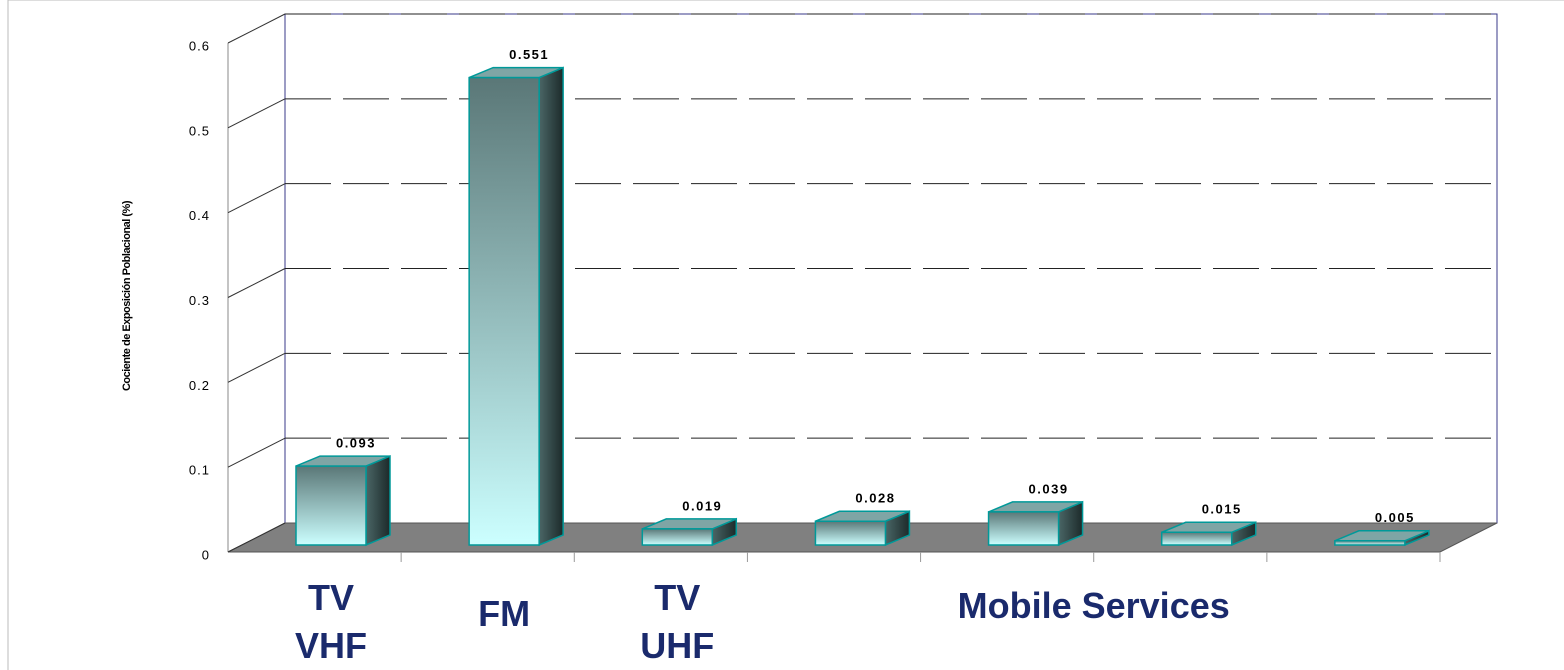 The image size is (1564, 670). What do you see at coordinates (356, 443) in the screenshot?
I see `value-label: 0.093` at bounding box center [356, 443].